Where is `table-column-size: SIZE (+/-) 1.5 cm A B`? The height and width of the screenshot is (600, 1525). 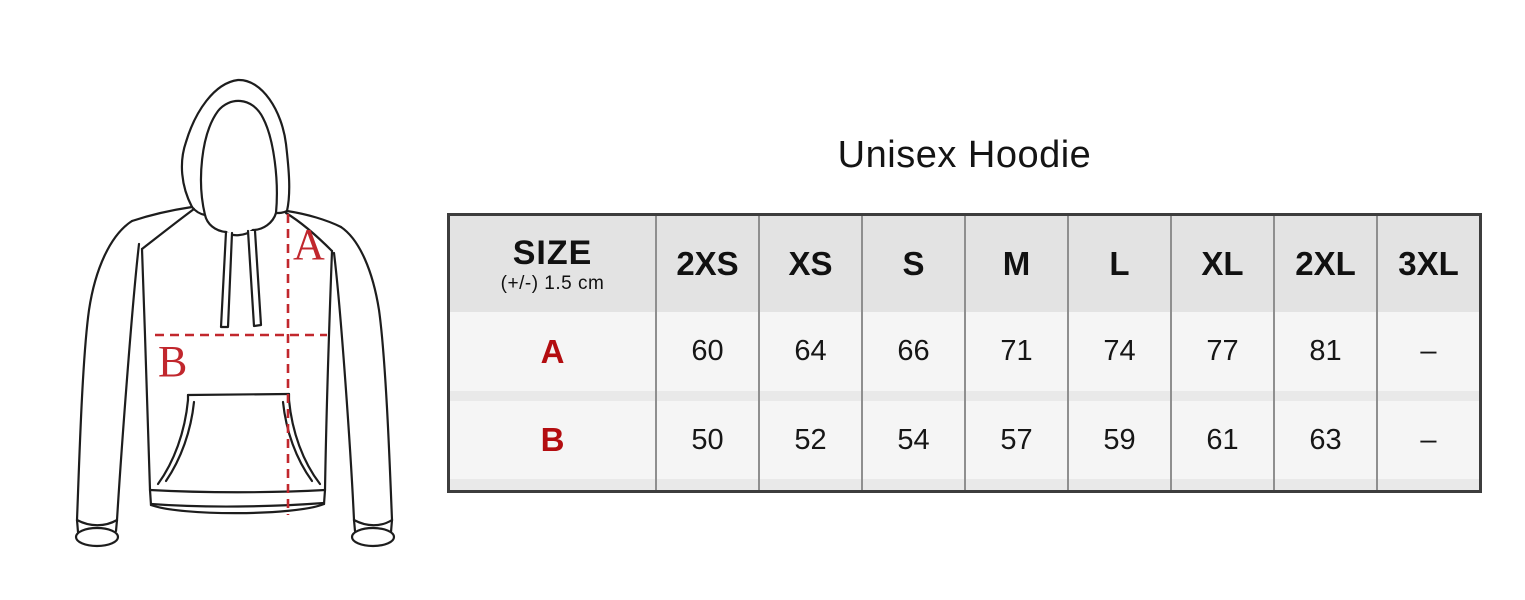 table-column-size: SIZE (+/-) 1.5 cm A B is located at coordinates (552, 353).